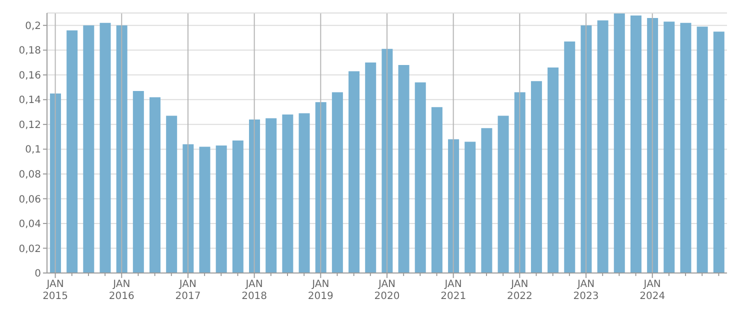  What do you see at coordinates (188, 290) in the screenshot?
I see `x-tick-label: JAN 2017` at bounding box center [188, 290].